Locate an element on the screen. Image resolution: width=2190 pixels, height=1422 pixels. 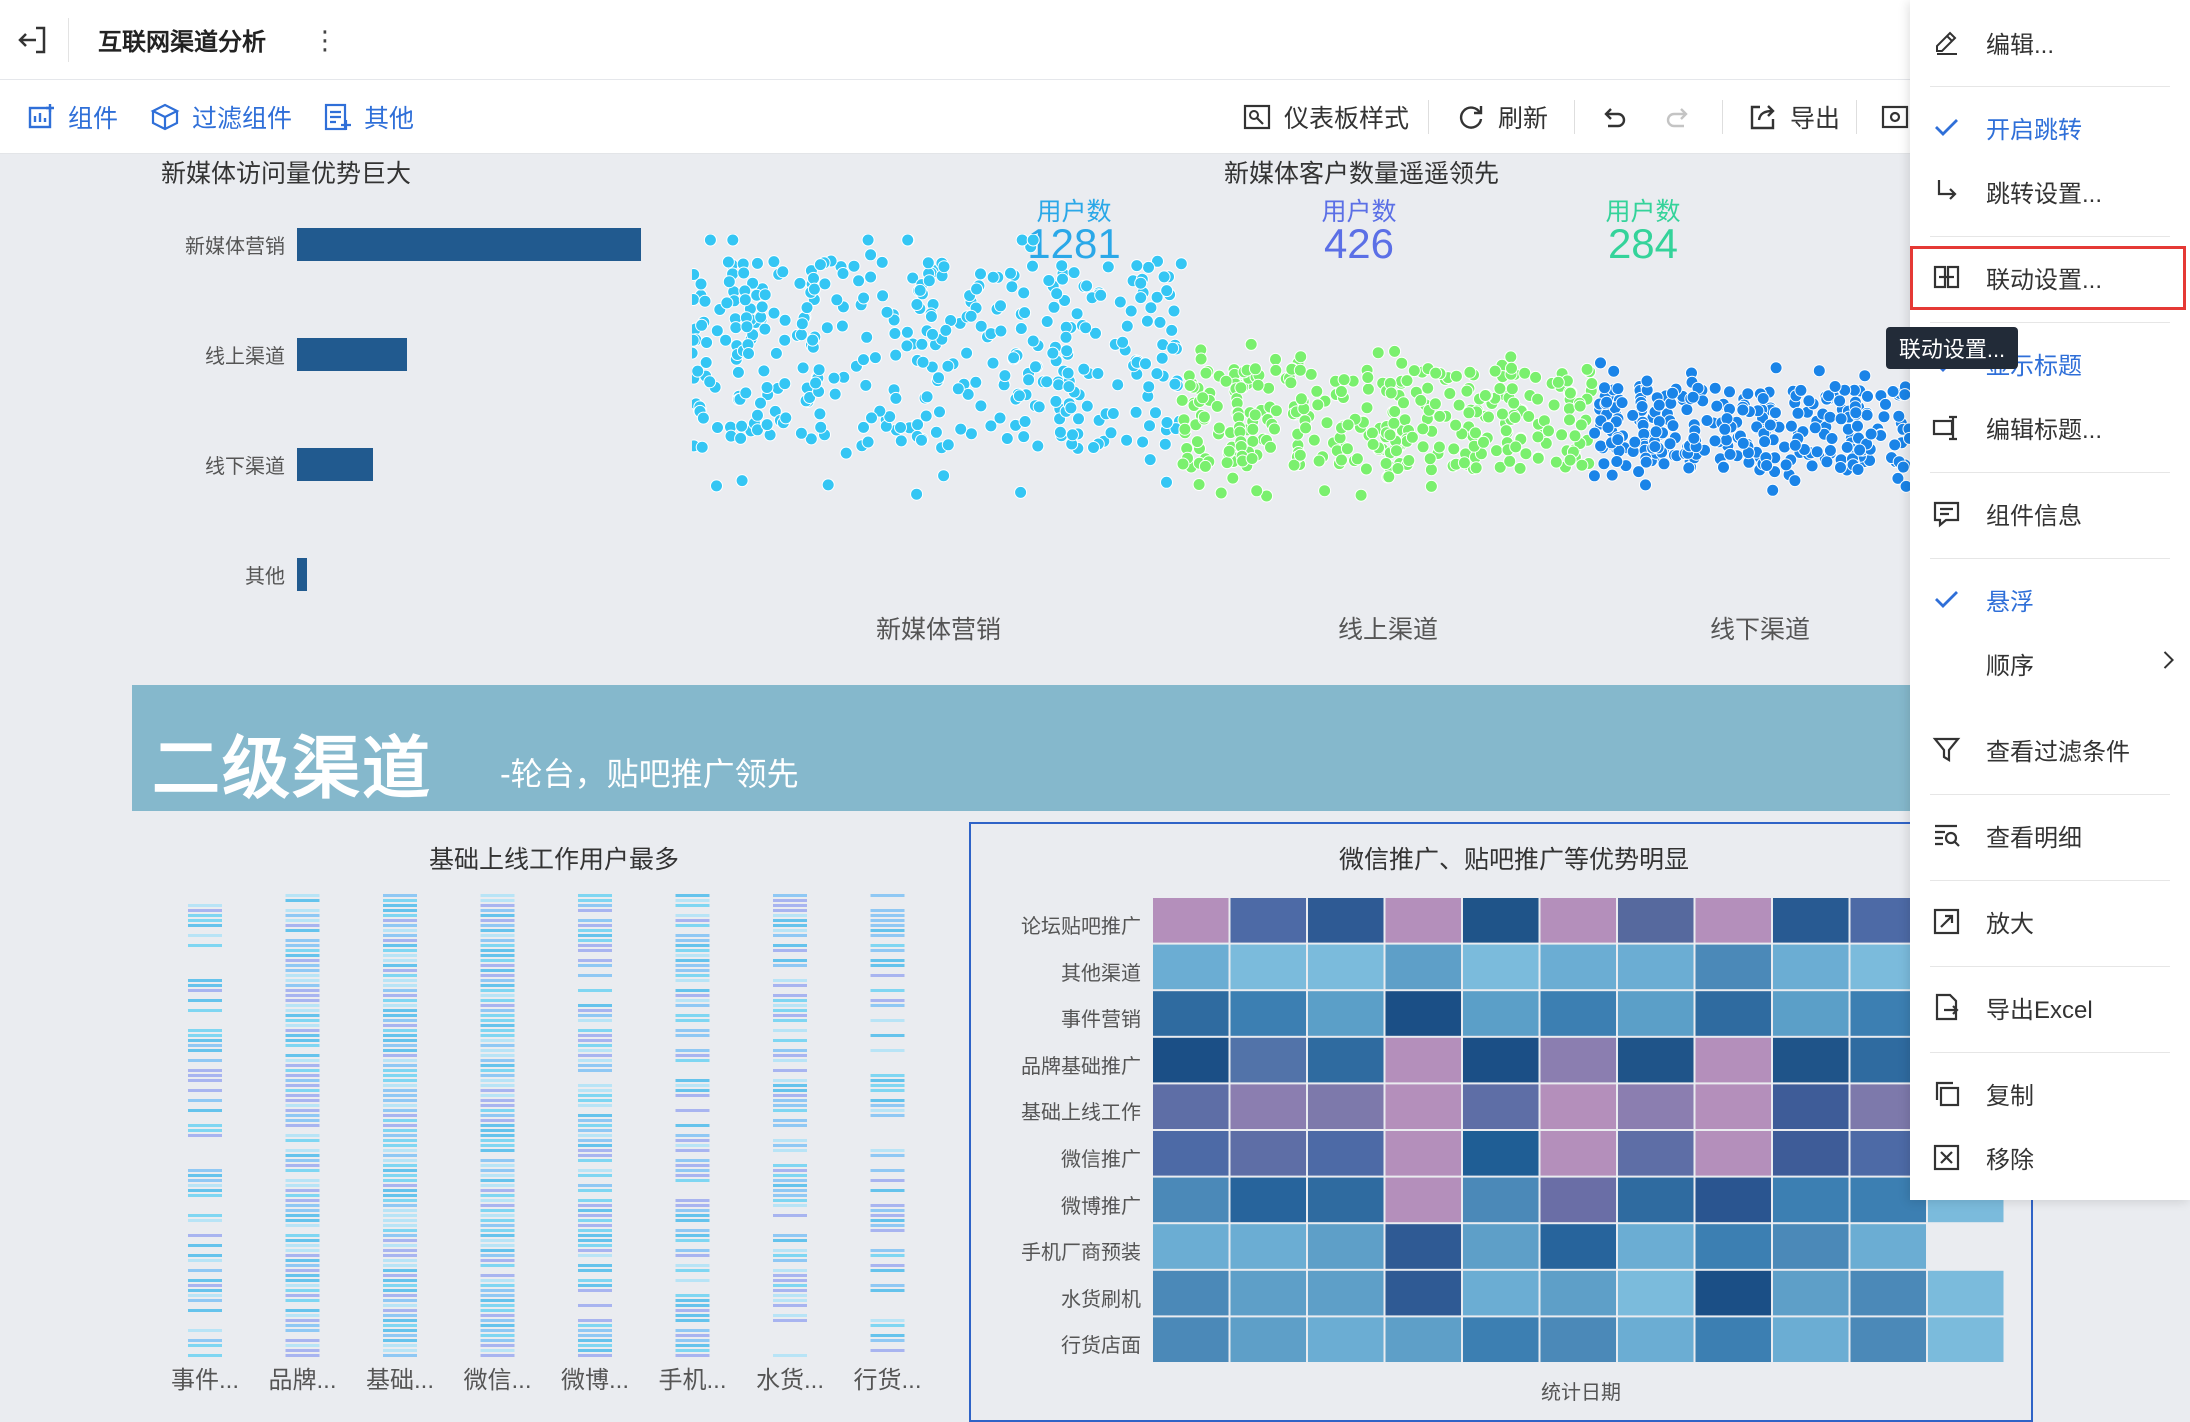
menu-item: 悬浮 is located at coordinates (2050, 599).